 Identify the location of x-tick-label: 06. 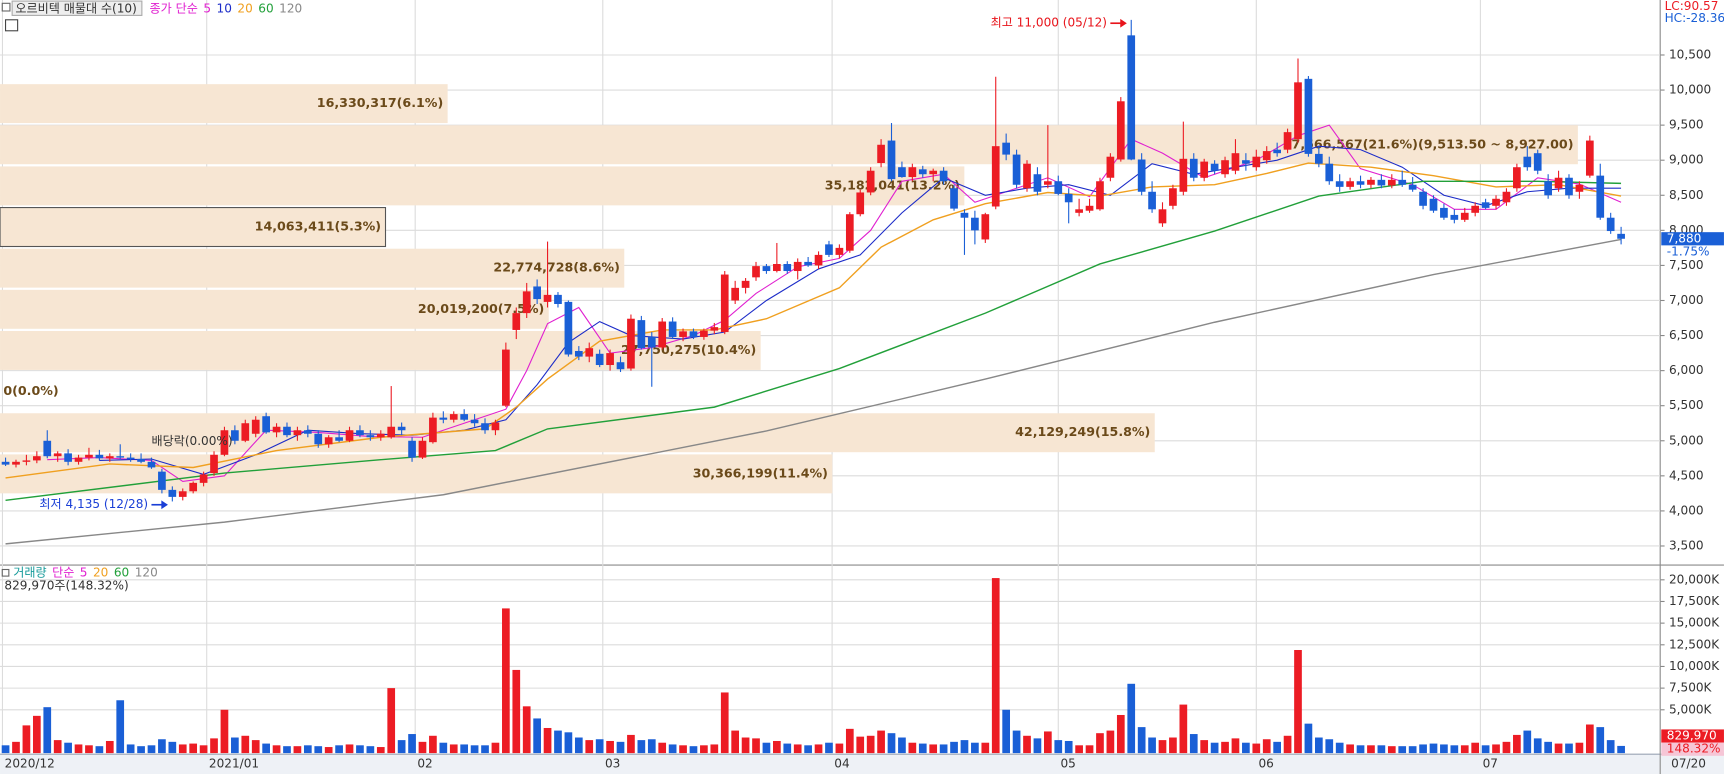
(1266, 764).